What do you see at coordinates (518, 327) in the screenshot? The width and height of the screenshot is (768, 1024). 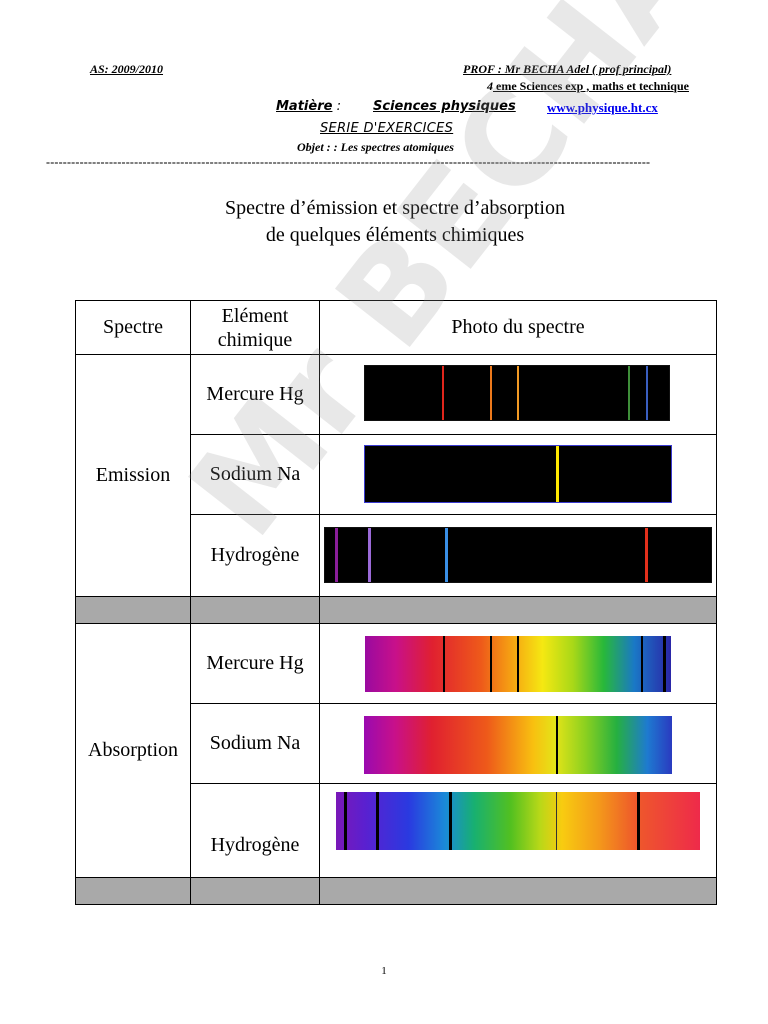 I see `header-photo: Photo du spectre` at bounding box center [518, 327].